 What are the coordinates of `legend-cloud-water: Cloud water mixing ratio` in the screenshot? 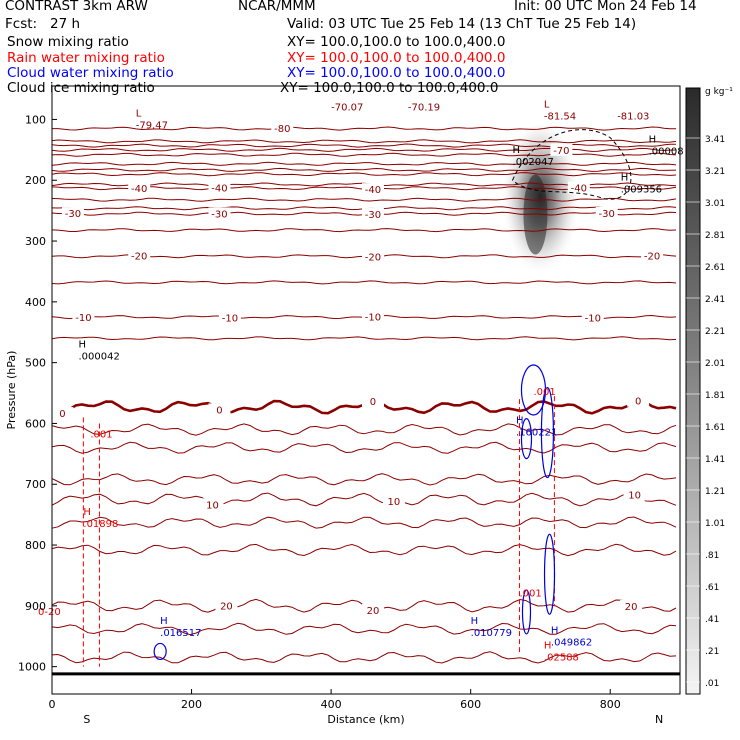 It's located at (90, 73).